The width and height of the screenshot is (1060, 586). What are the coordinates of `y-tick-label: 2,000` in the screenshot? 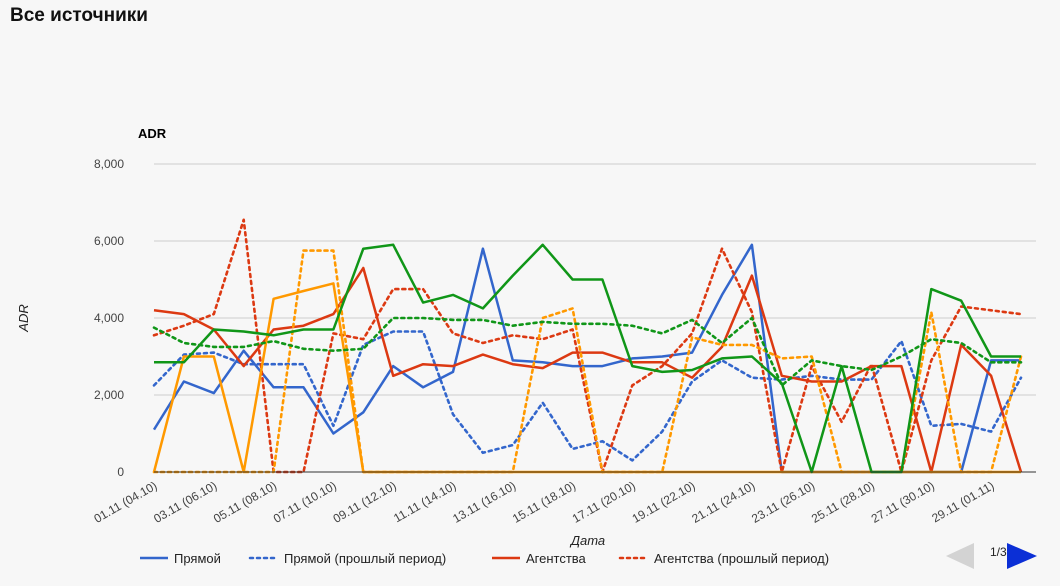 It's located at (109, 395).